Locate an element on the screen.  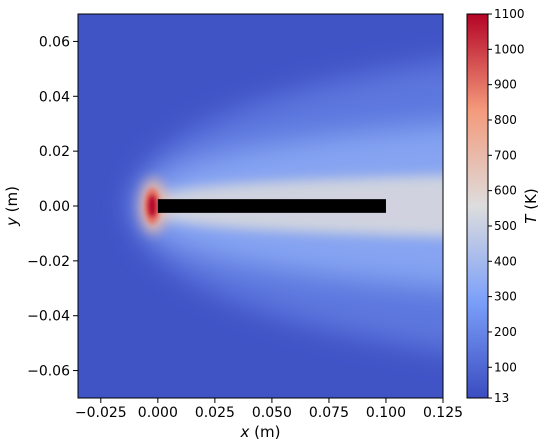
y-tick-label: 0.00 is located at coordinates (54, 207).